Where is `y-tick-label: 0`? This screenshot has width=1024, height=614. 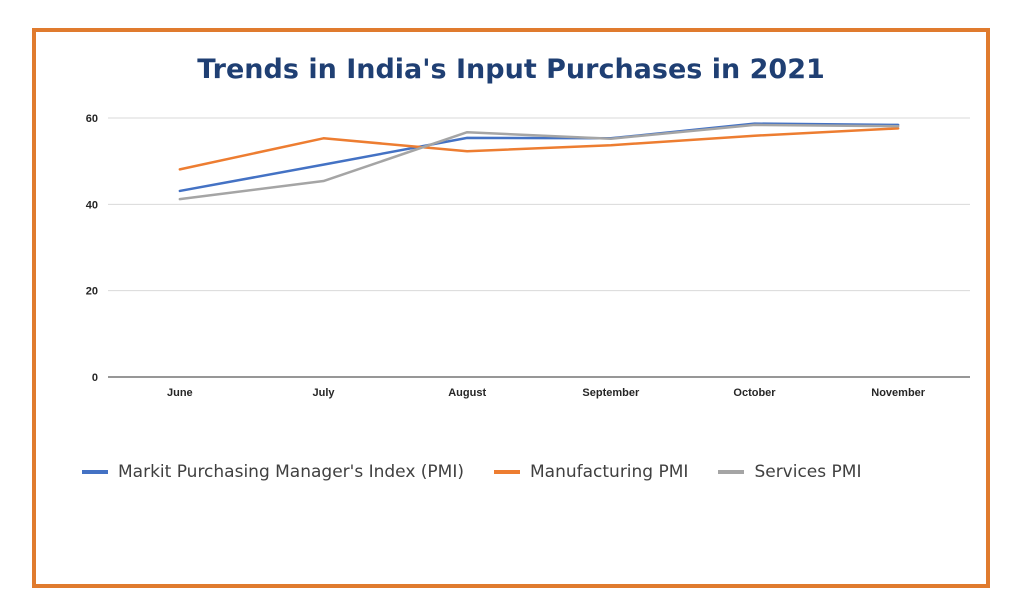
y-tick-label: 0 is located at coordinates (95, 378).